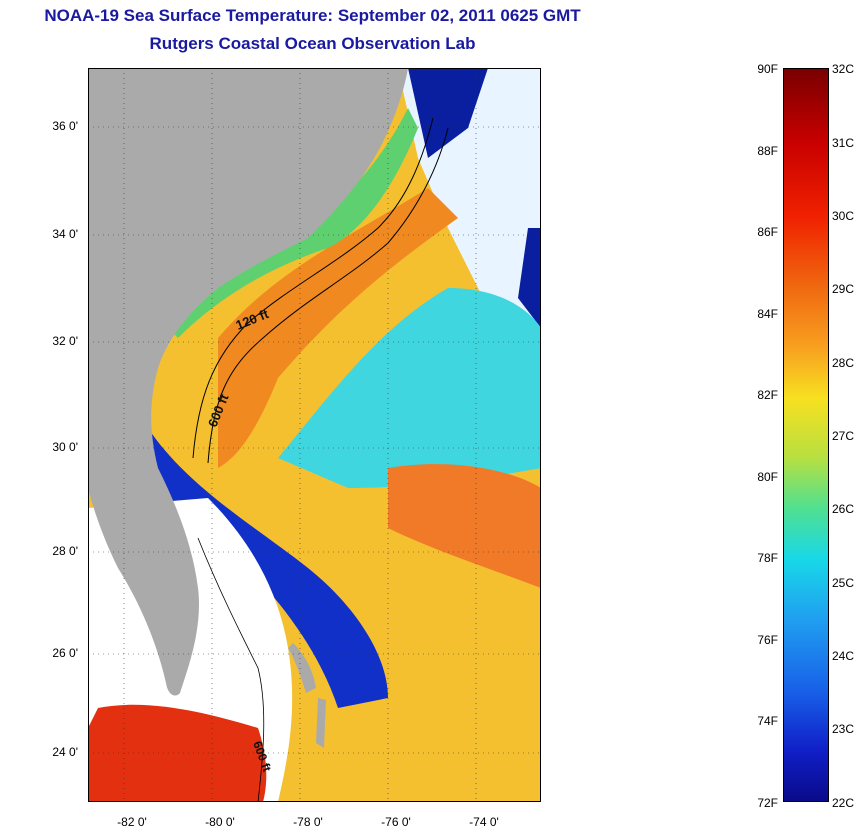 The width and height of the screenshot is (865, 832). I want to click on colorbar-c-label: 32C, so click(843, 69).